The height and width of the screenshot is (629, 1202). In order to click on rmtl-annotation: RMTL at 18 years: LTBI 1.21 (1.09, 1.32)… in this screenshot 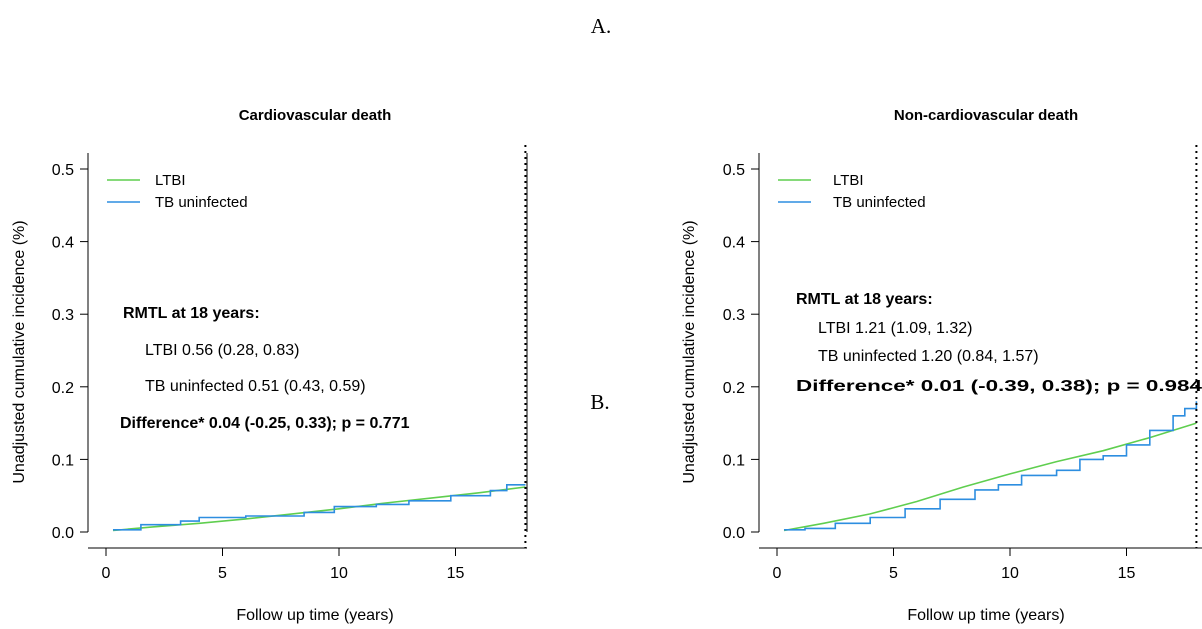, I will do `click(999, 343)`.